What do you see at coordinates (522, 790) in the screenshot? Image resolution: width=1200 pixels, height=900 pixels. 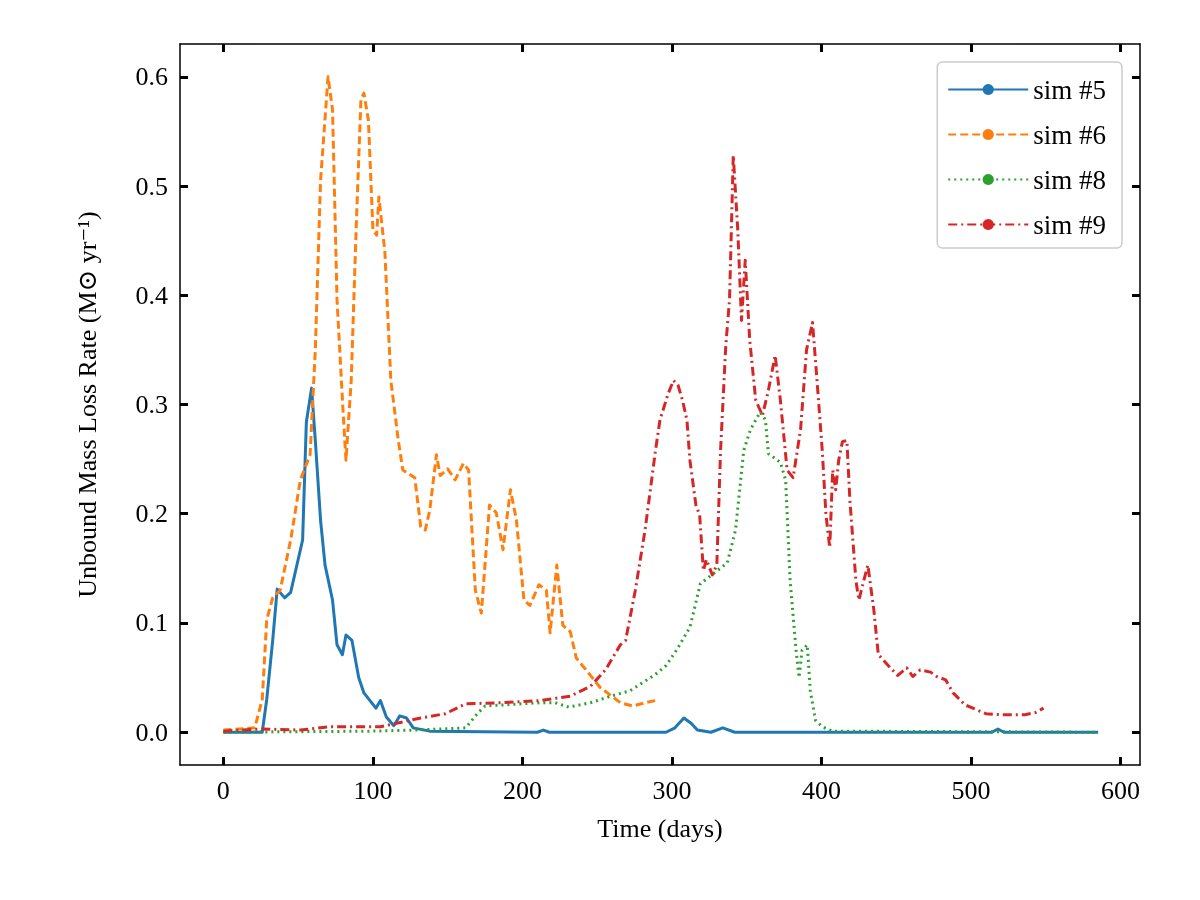 I see `x-tick-label: 200` at bounding box center [522, 790].